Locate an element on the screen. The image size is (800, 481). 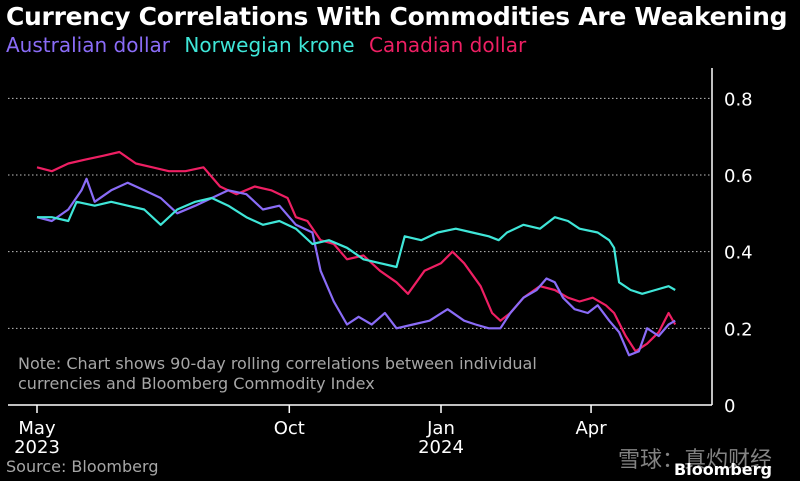
y-axis-ticks: 0.8 0.6 0.4 0.2 0 is located at coordinates (732, 242).